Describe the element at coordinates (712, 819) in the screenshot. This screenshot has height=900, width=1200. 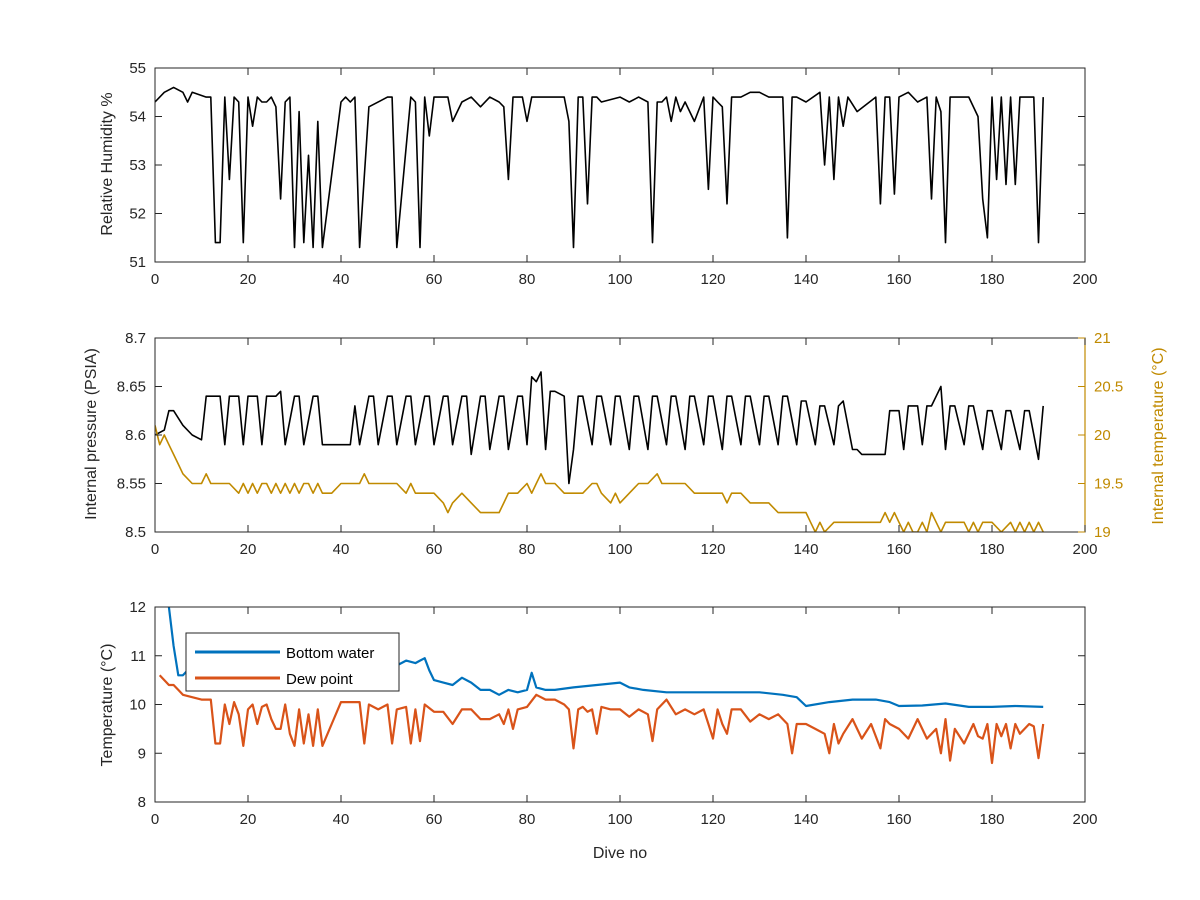
I see `temperature-xtick-label: 120` at that location.